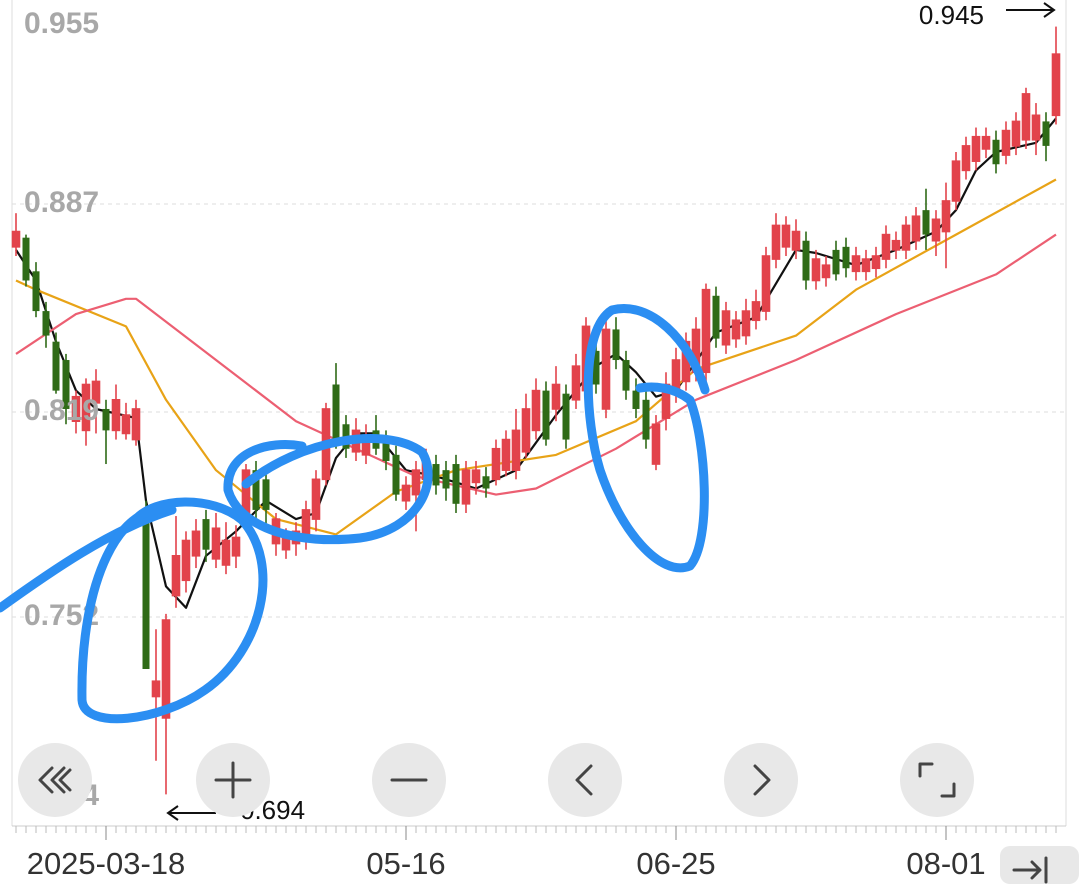 The height and width of the screenshot is (884, 1079). Describe the element at coordinates (951, 15) in the screenshot. I see `high-label: 0.945` at that location.